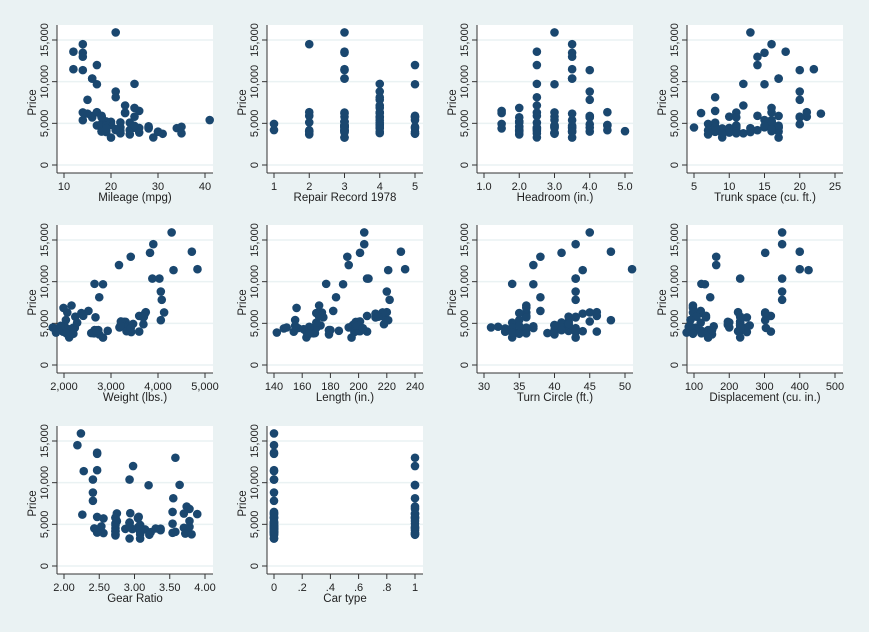  Describe the element at coordinates (345, 198) in the screenshot. I see `x-axis-title: Repair Record 1978` at that location.